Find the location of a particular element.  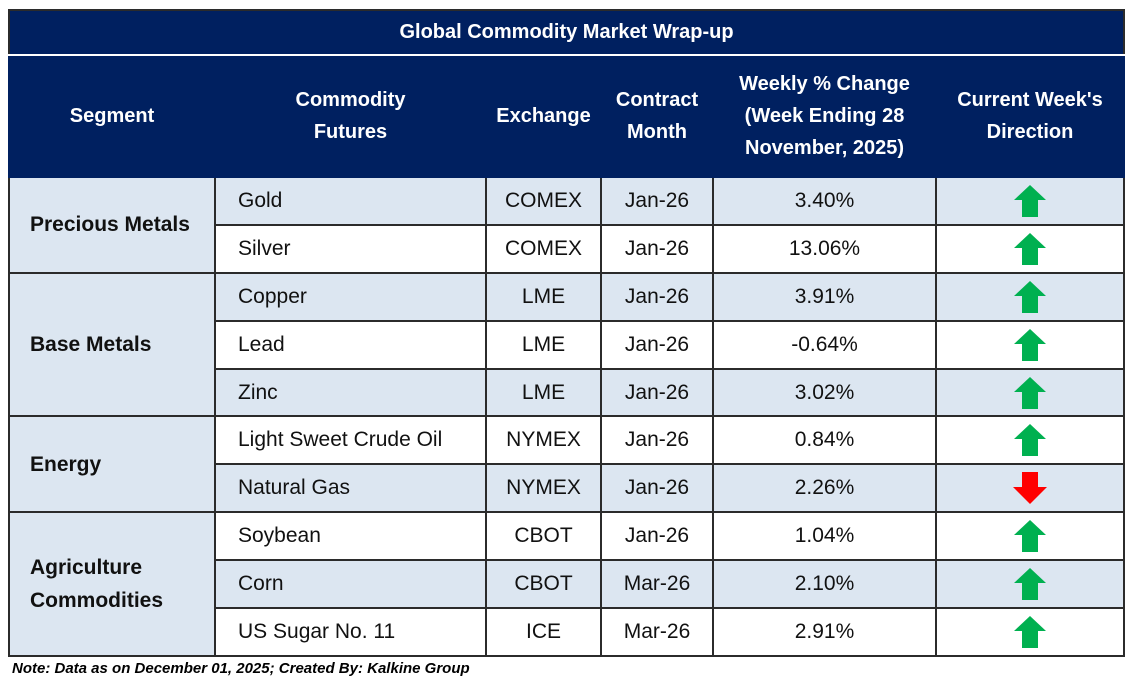

segment-cell: Base Metals is located at coordinates (112, 344).